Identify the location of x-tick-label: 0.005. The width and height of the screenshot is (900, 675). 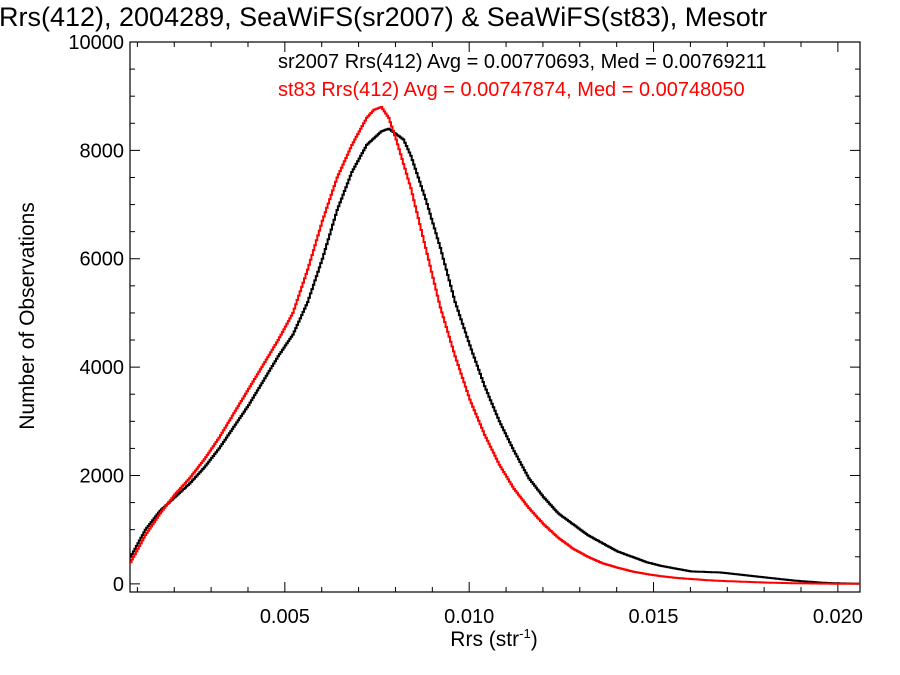
(285, 617).